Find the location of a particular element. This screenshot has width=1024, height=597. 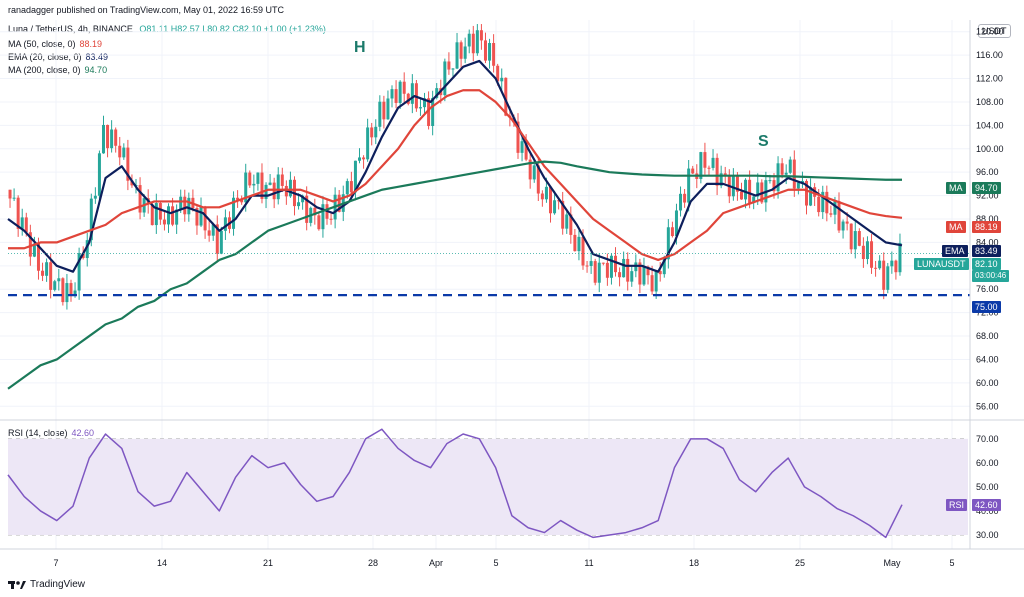

head-annotation: H is located at coordinates (360, 47).